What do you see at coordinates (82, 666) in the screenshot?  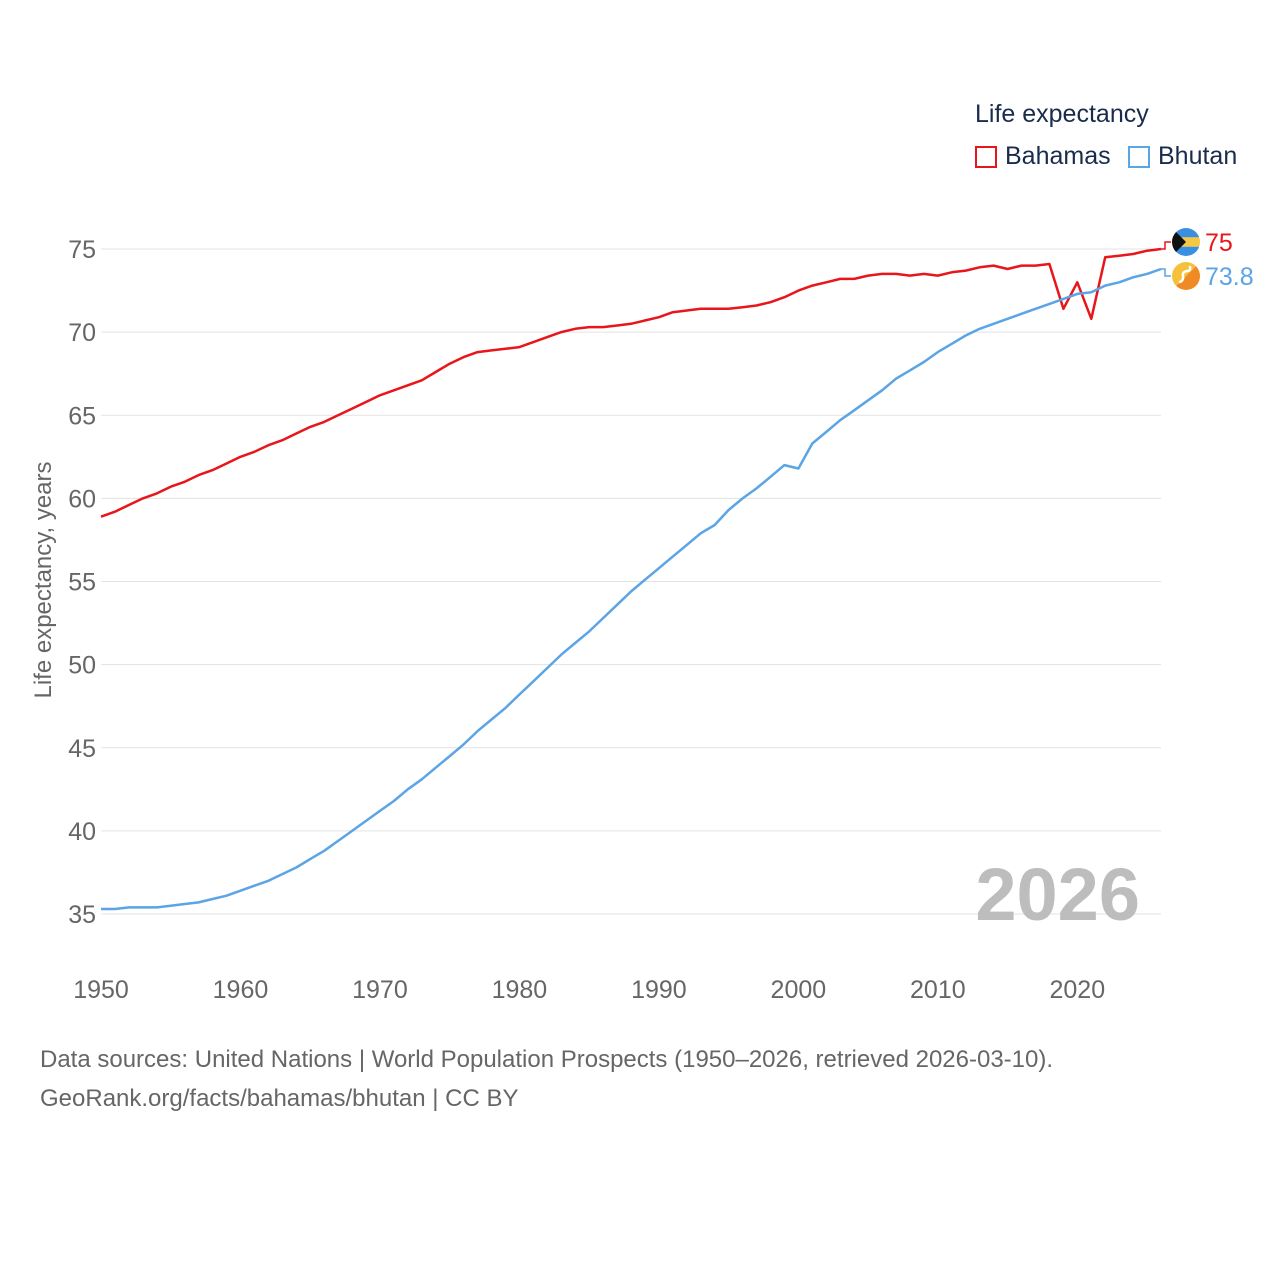 I see `y-tick-label: 50` at bounding box center [82, 666].